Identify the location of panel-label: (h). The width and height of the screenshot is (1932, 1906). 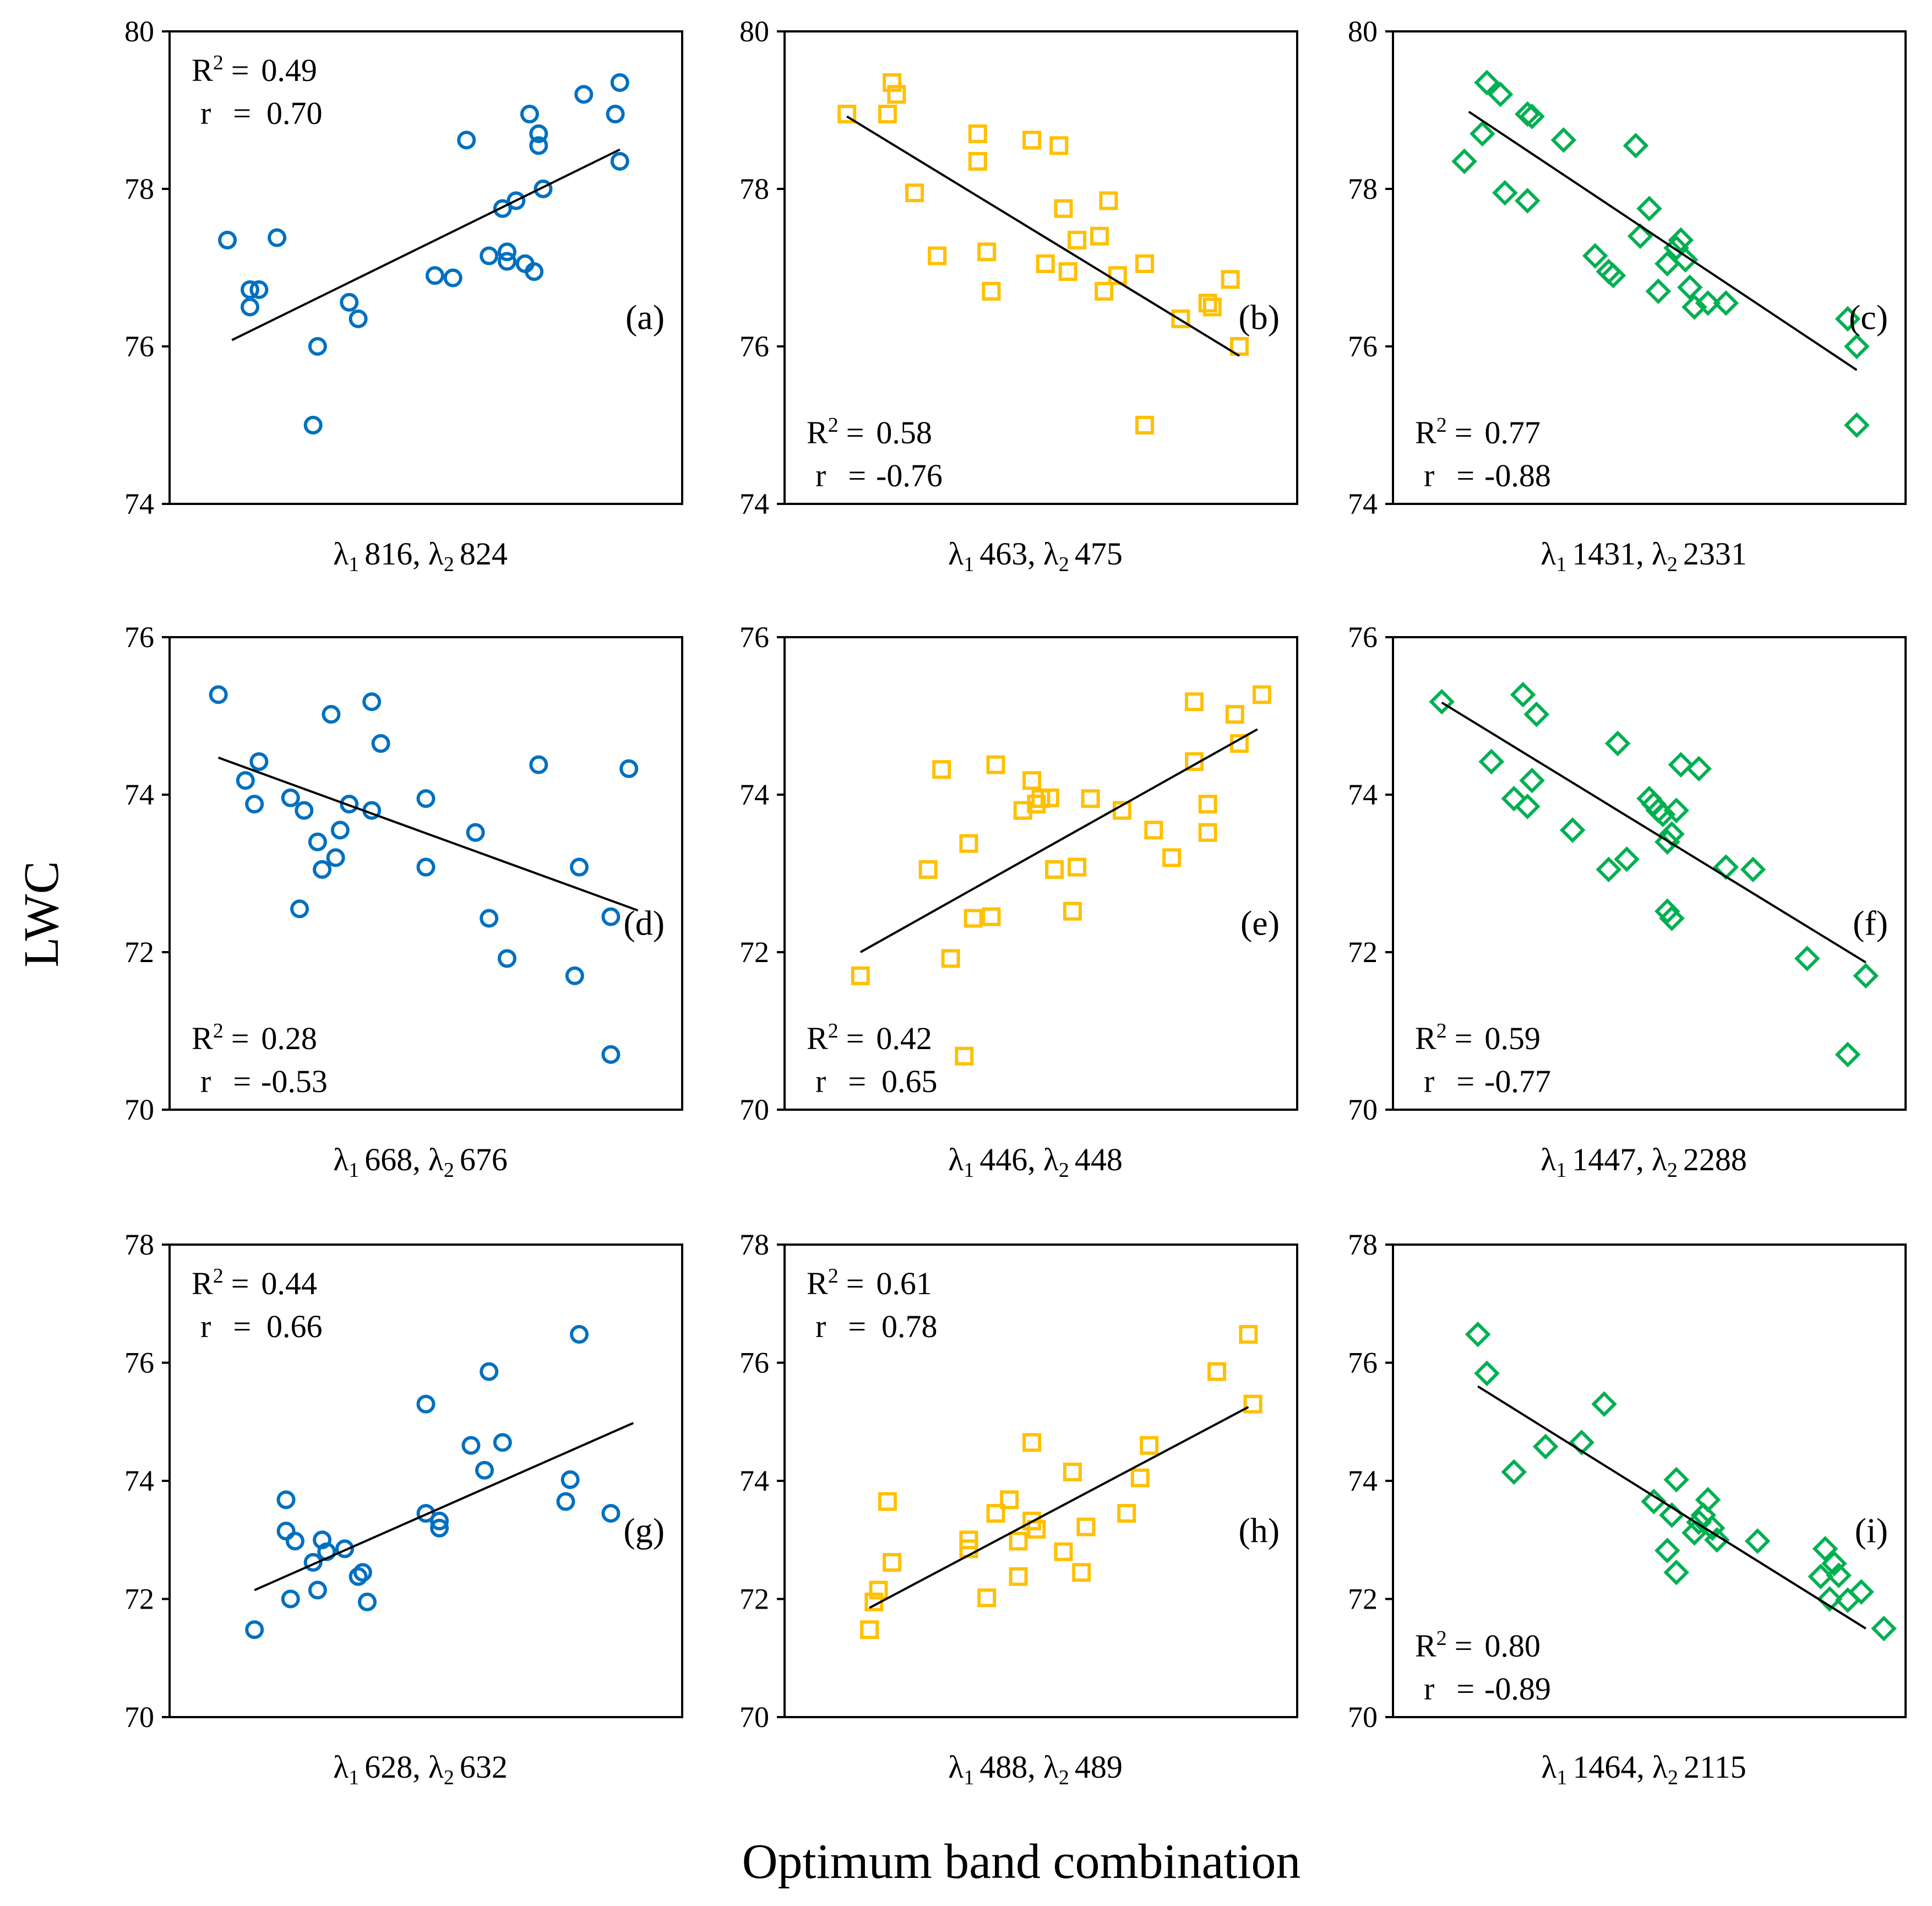
(1259, 1530).